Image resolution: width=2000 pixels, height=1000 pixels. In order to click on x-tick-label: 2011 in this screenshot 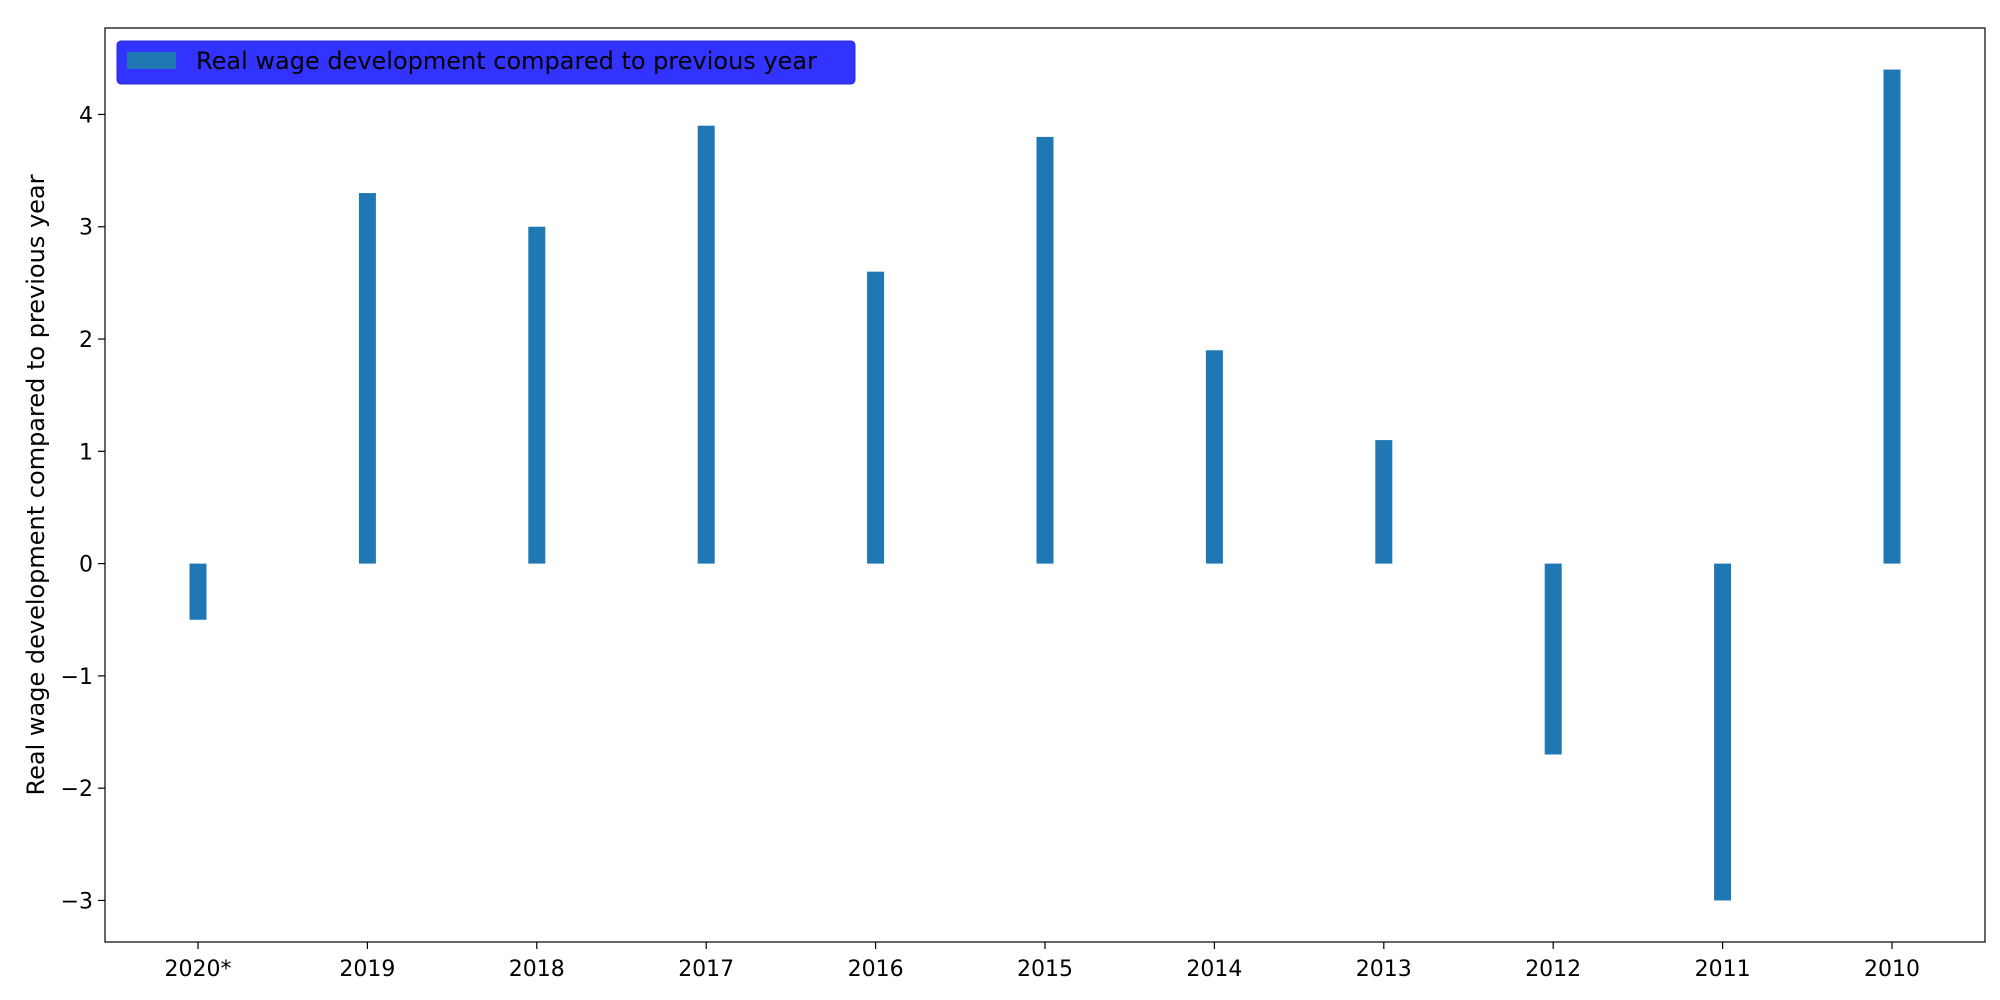, I will do `click(1723, 969)`.